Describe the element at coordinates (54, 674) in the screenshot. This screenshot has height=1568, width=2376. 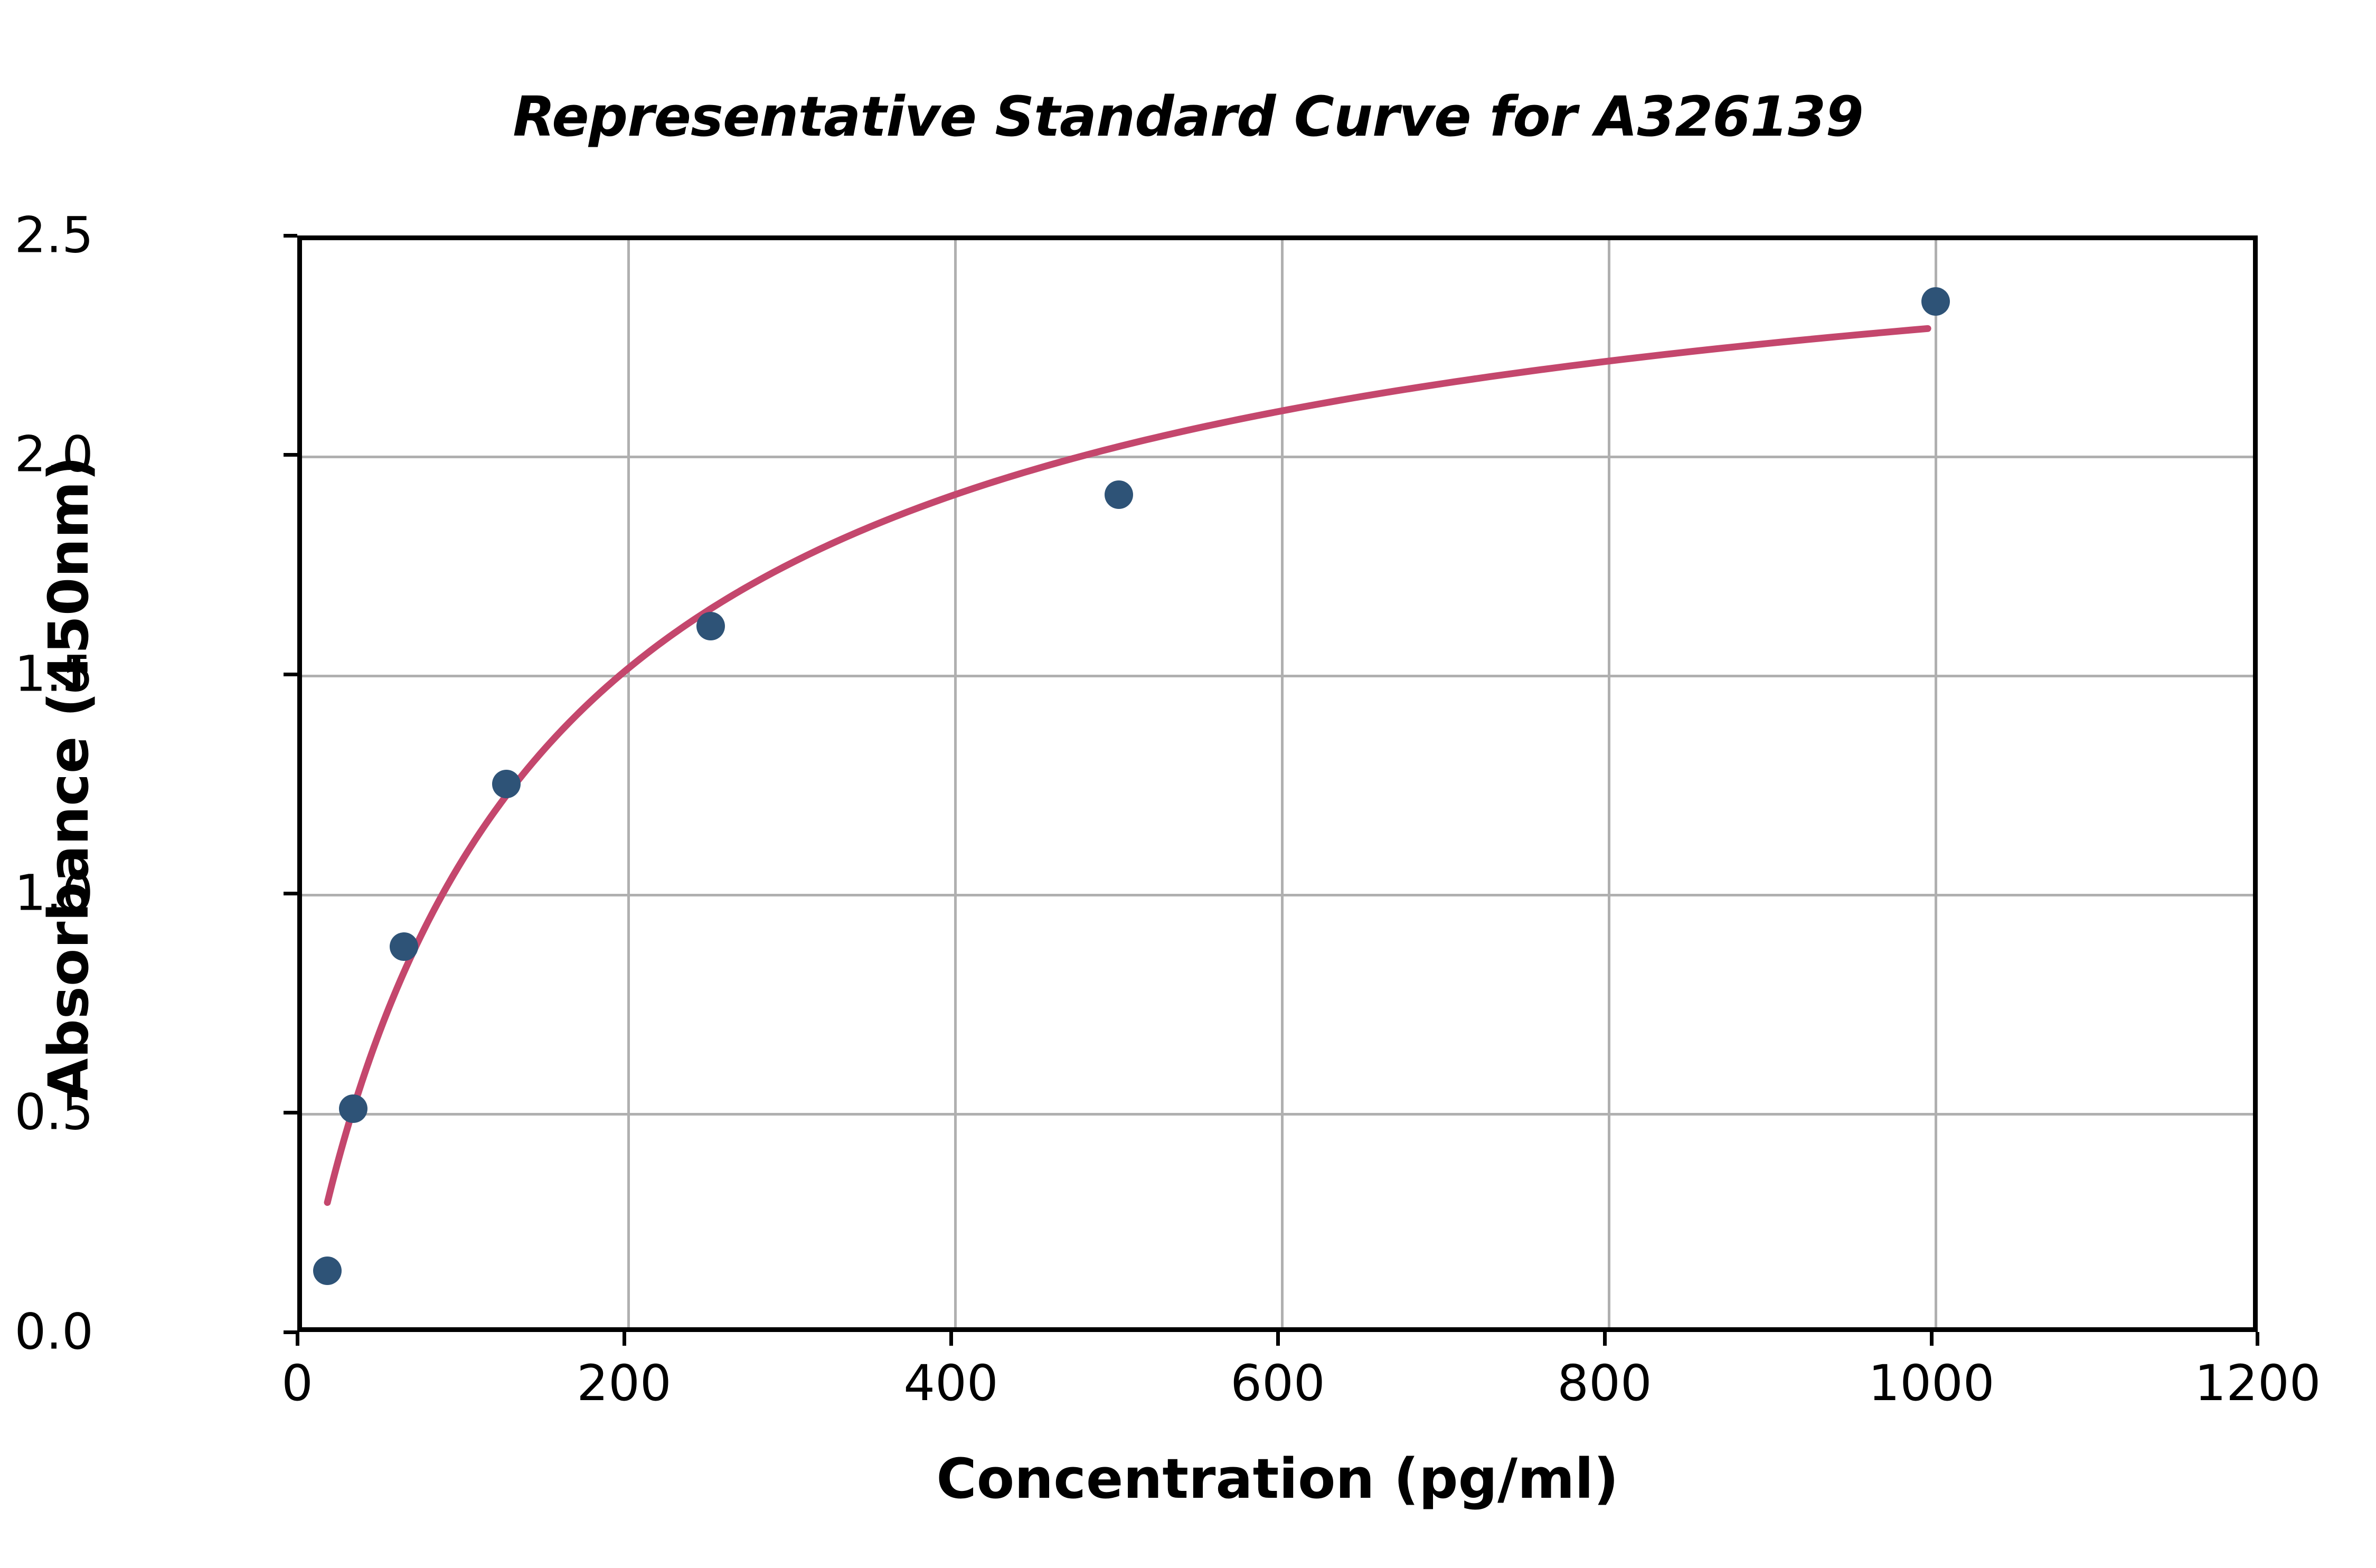
I see `y-tick-label-3: 1.5` at that location.